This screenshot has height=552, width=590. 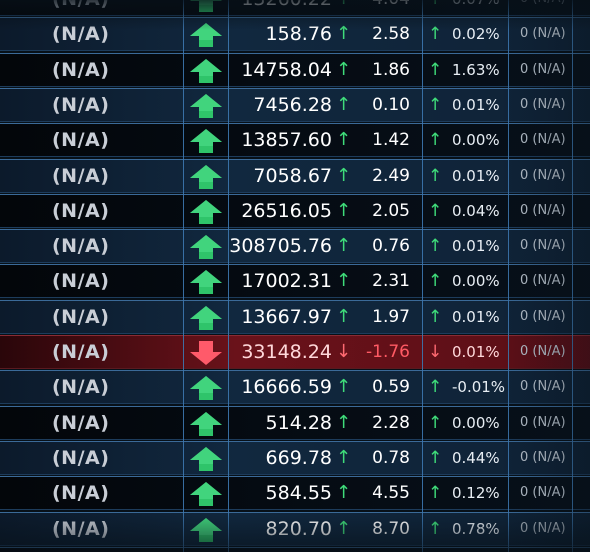 What do you see at coordinates (292, 105) in the screenshot?
I see `last-price: 7456.28` at bounding box center [292, 105].